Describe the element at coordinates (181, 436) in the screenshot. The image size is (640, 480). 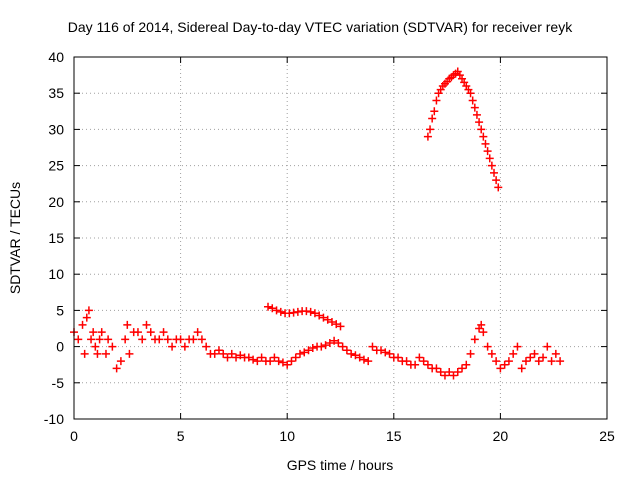
I see `x-tick-label: 5` at that location.